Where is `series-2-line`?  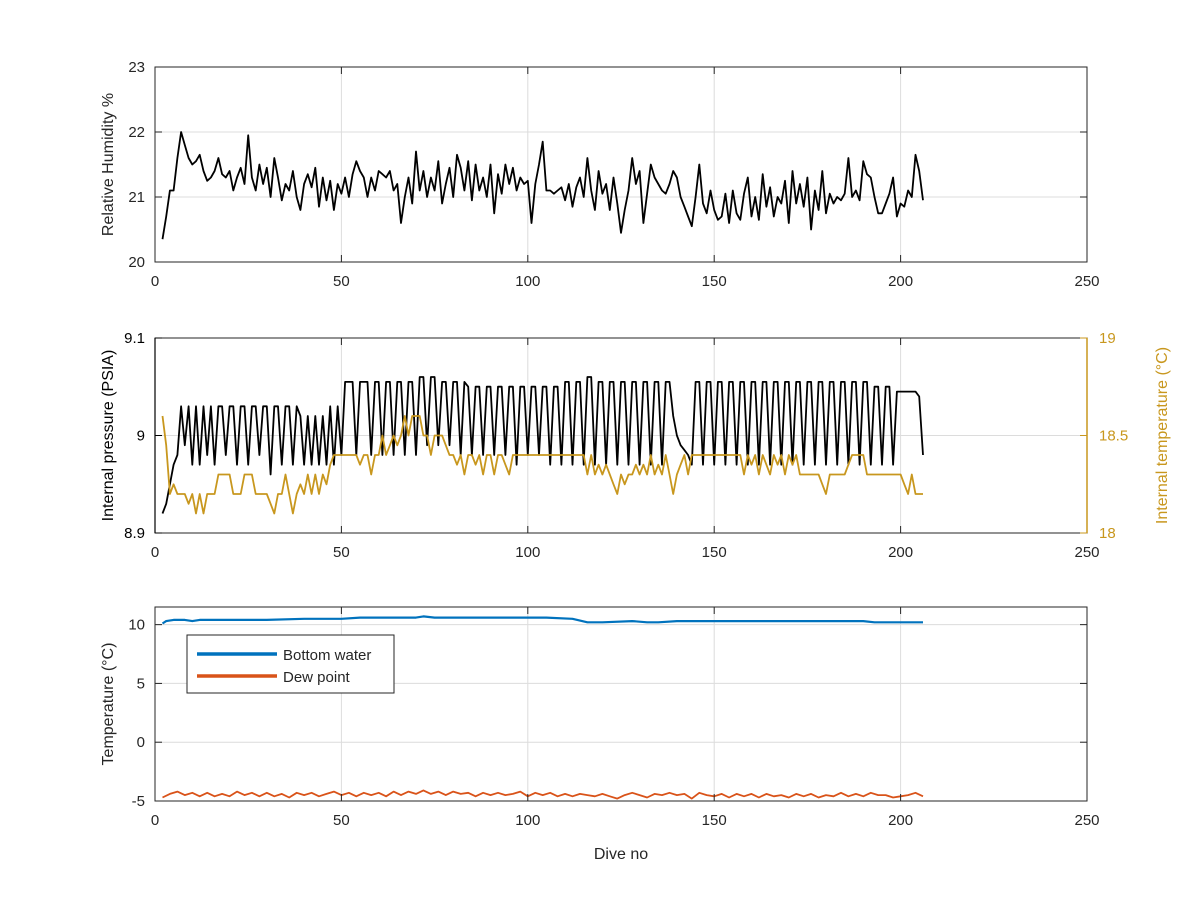 series-2-line is located at coordinates (542, 465).